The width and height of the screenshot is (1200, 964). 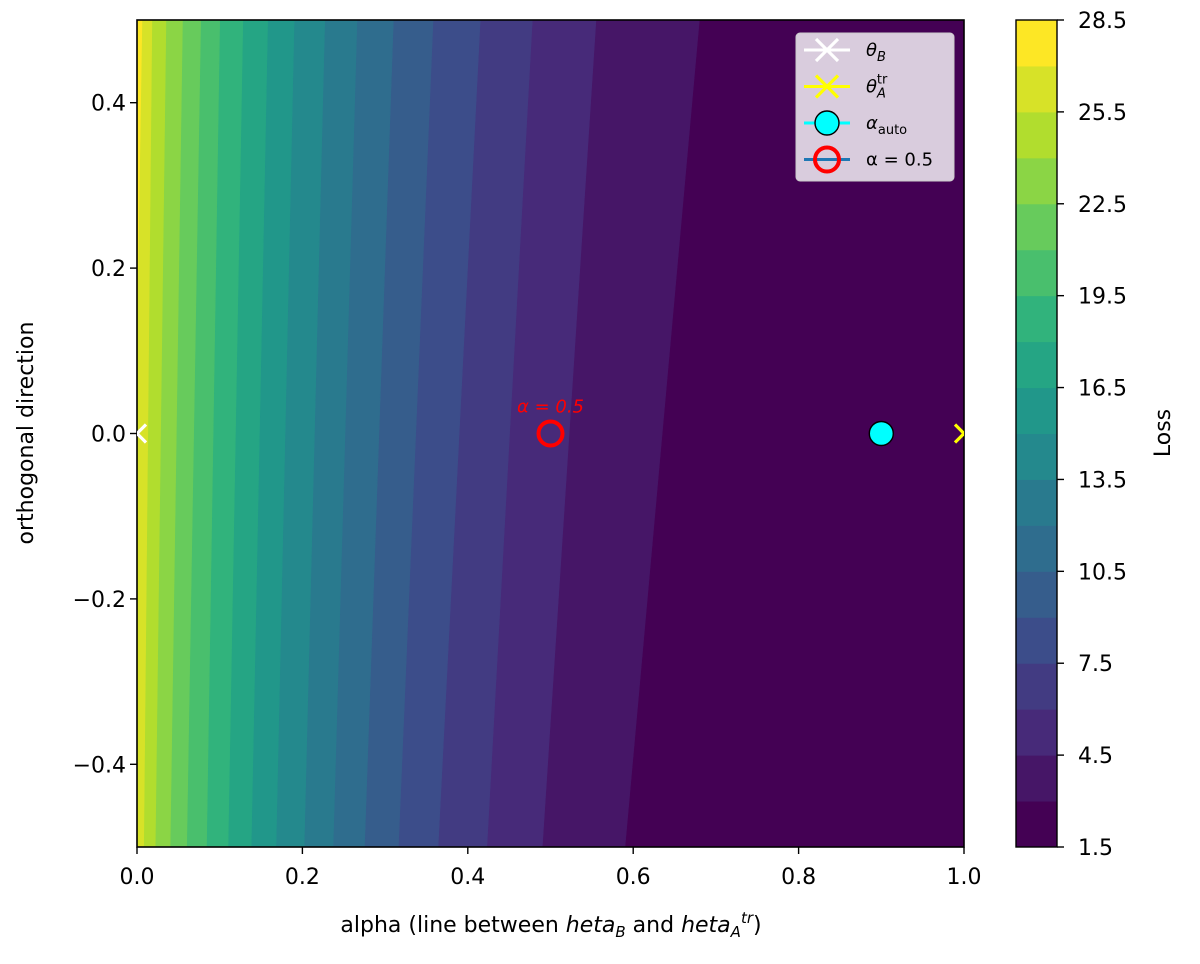 I want to click on legend-box, so click(x=875, y=107).